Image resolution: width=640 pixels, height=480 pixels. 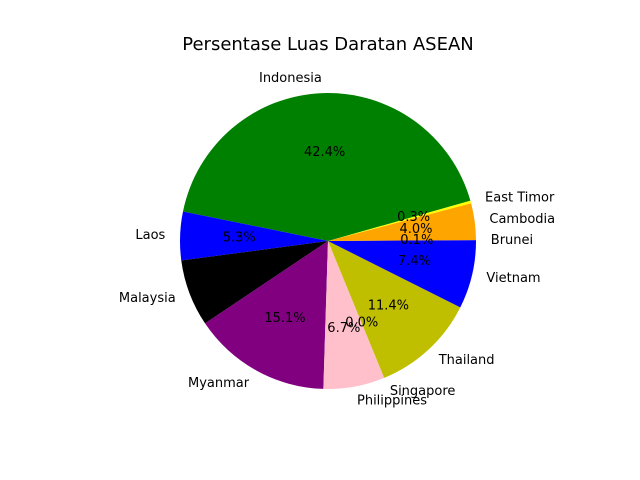 I want to click on pct-label-thailand: 11.4%, so click(x=388, y=306).